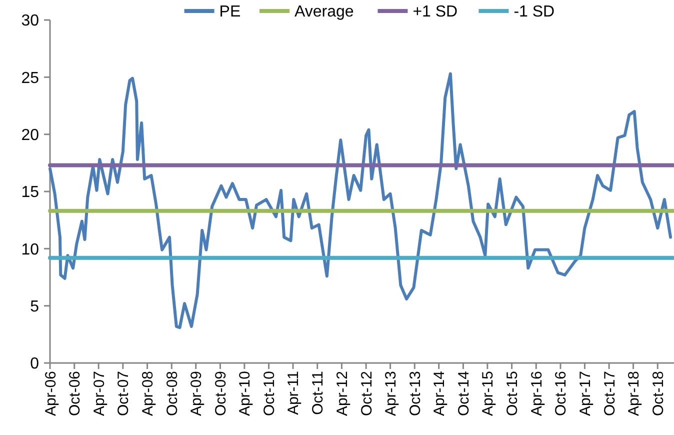 This screenshot has height=435, width=674. What do you see at coordinates (75, 393) in the screenshot?
I see `x-tick-label: Oct-06` at bounding box center [75, 393].